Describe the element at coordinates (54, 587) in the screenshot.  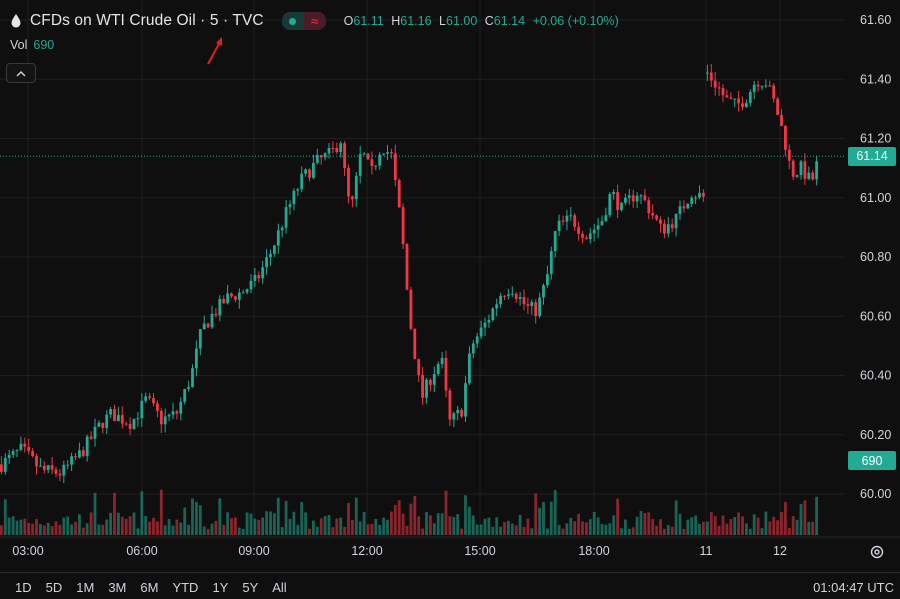
I see `range-5d: 5D` at that location.